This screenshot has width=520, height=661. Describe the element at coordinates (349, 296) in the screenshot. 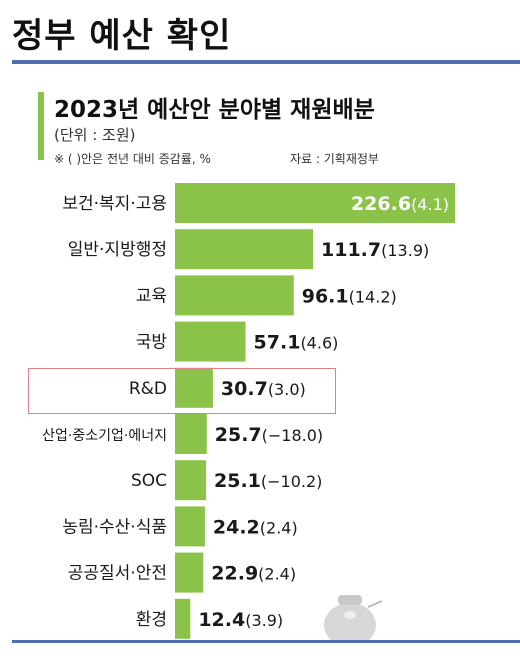

I see `value-label: 96.1(14.2)` at that location.